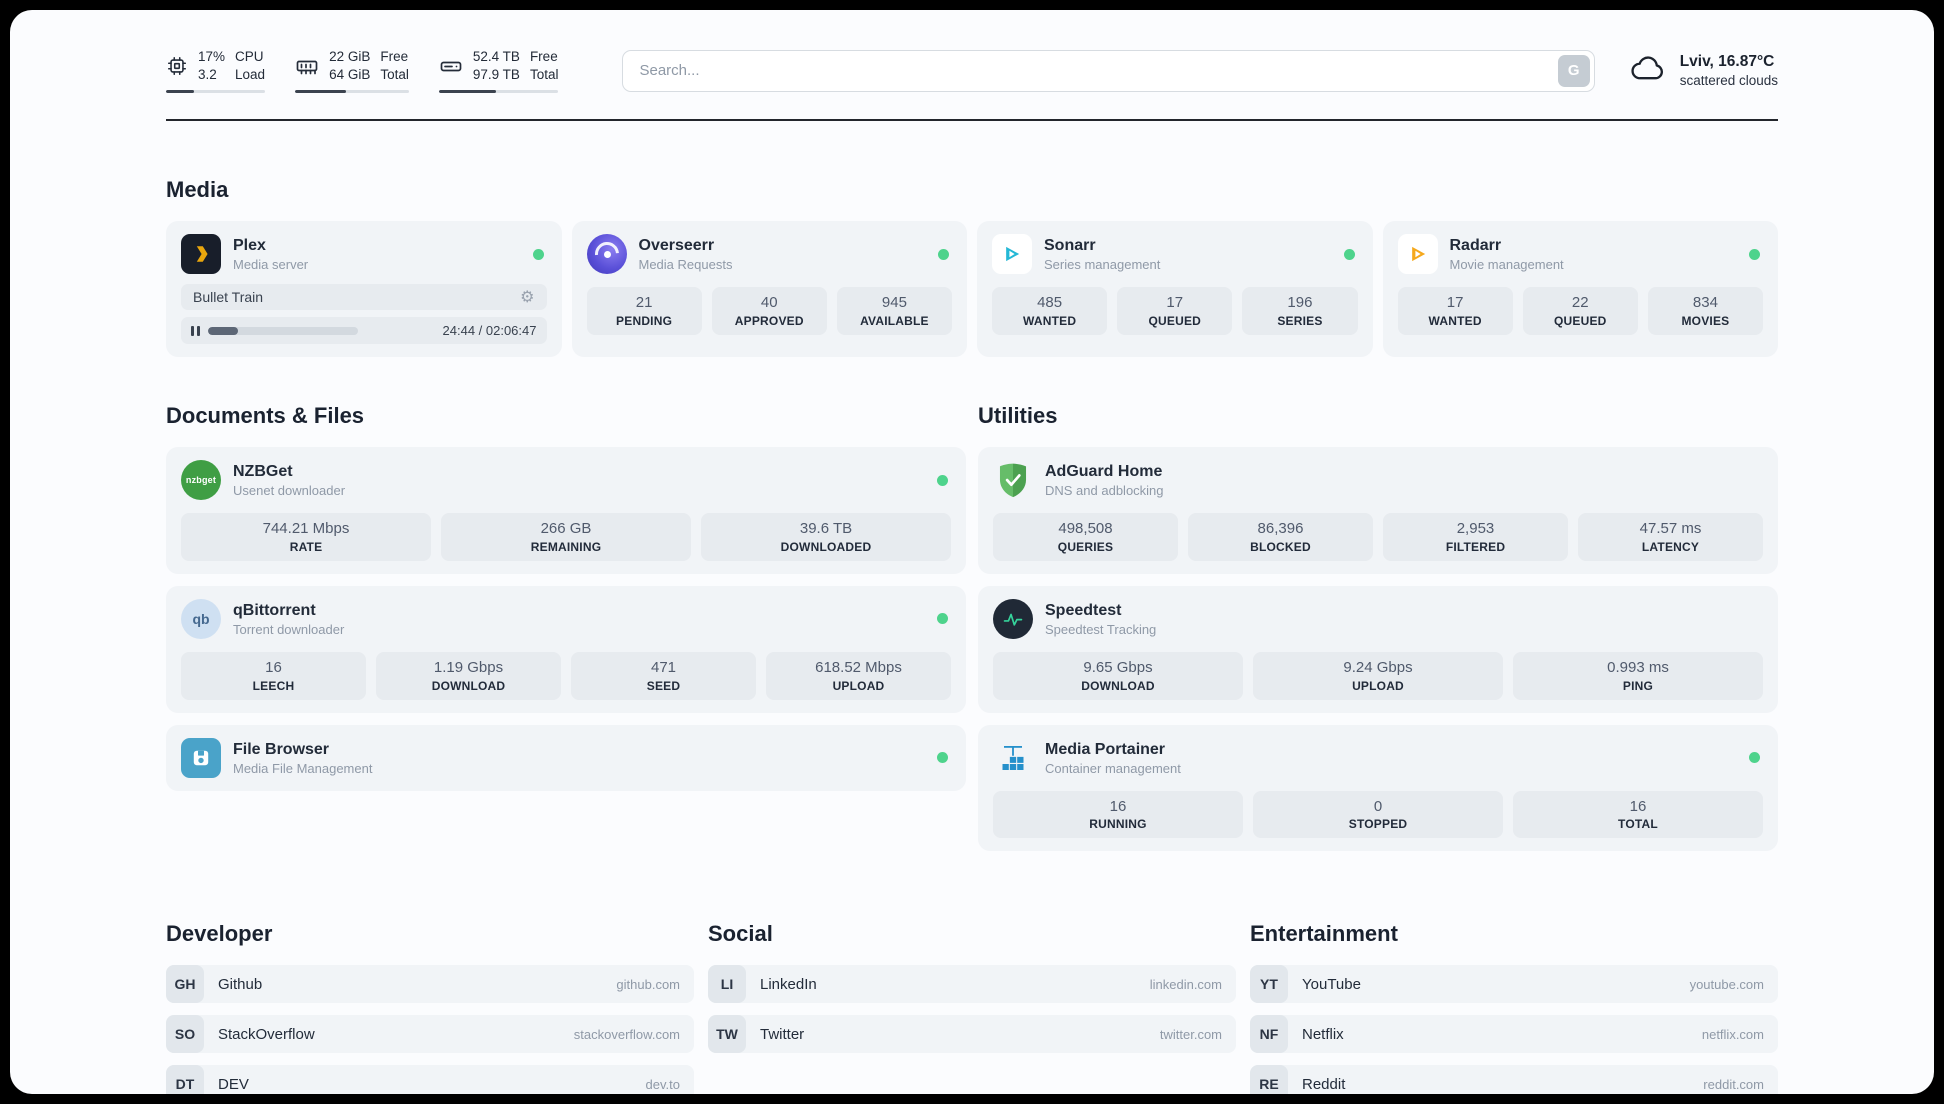 This screenshot has height=1104, width=1944. I want to click on media-section-title: Media, so click(197, 190).